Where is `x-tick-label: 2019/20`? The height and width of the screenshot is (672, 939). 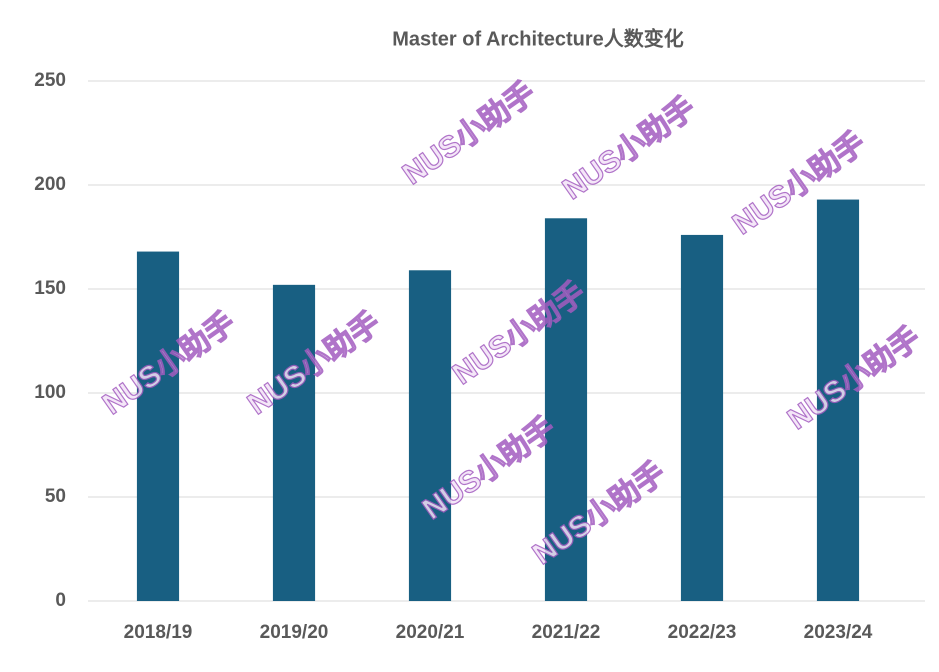 x-tick-label: 2019/20 is located at coordinates (294, 632).